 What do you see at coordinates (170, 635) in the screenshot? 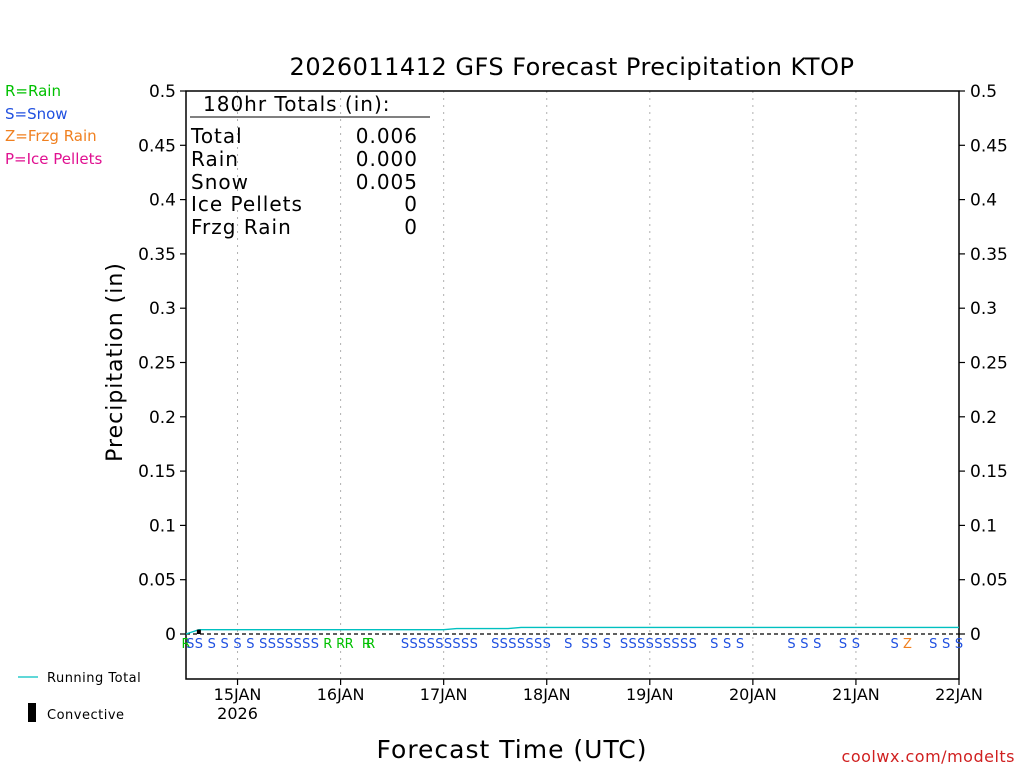
I see `y-tick-label-left: 0` at bounding box center [170, 635].